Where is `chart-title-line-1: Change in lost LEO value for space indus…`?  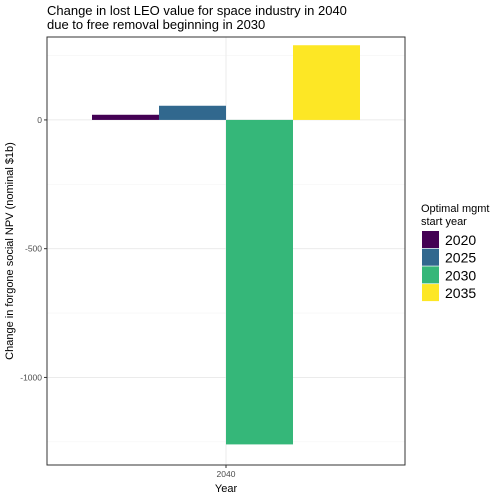 chart-title-line-1: Change in lost LEO value for space indus… is located at coordinates (197, 10).